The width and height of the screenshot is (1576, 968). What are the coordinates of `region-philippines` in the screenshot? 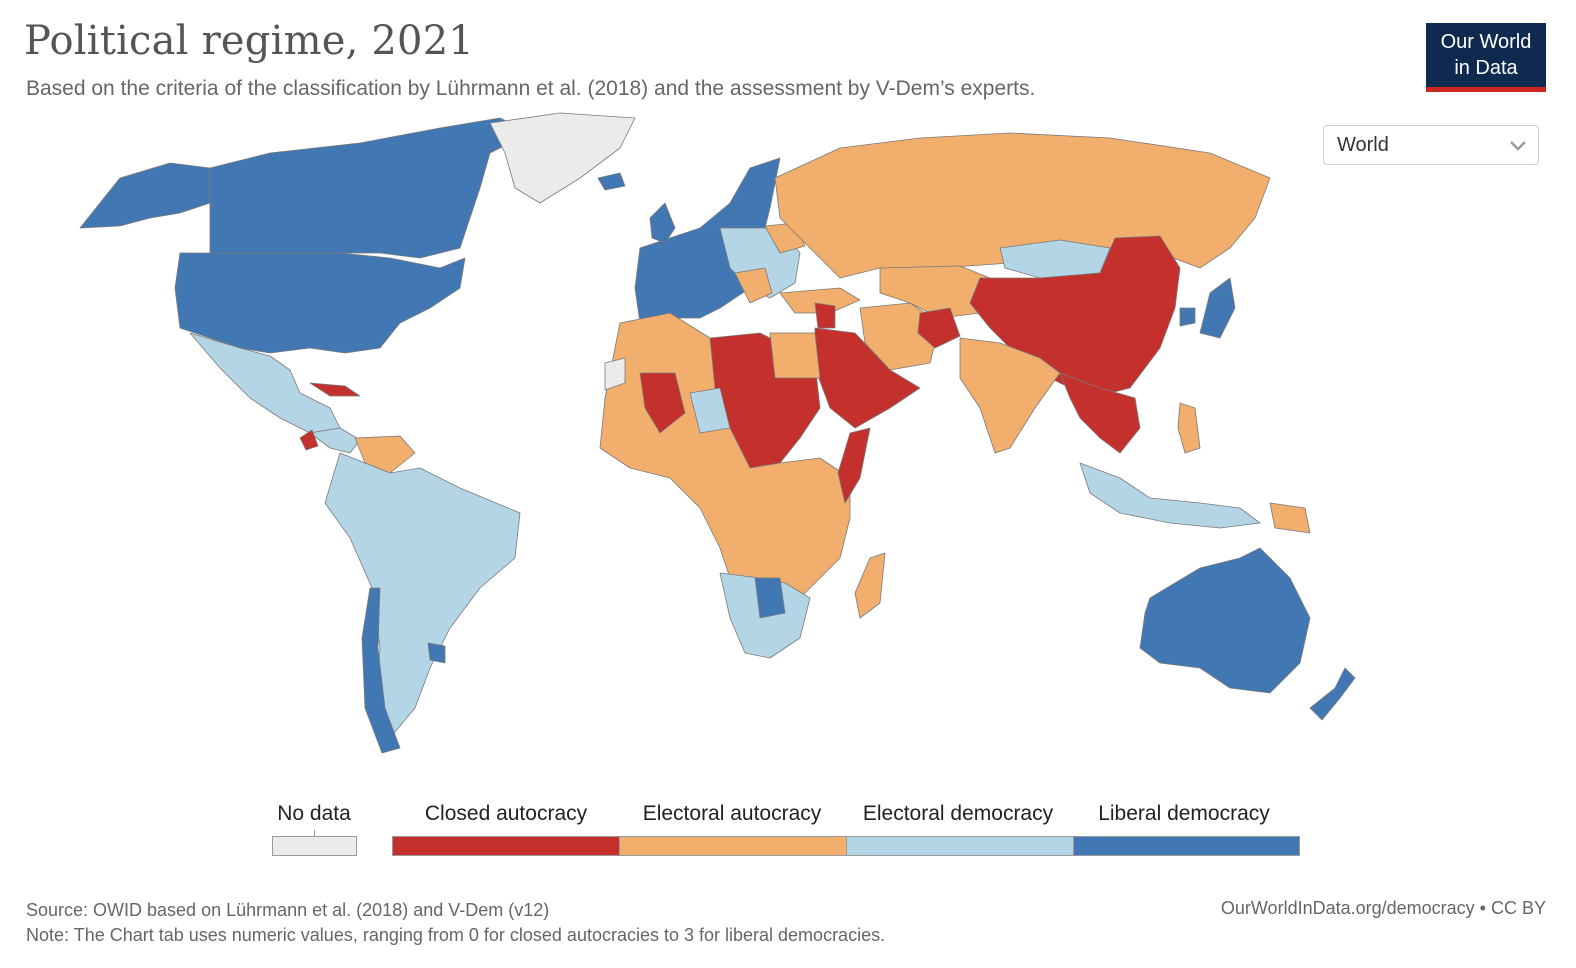 It's located at (1189, 428).